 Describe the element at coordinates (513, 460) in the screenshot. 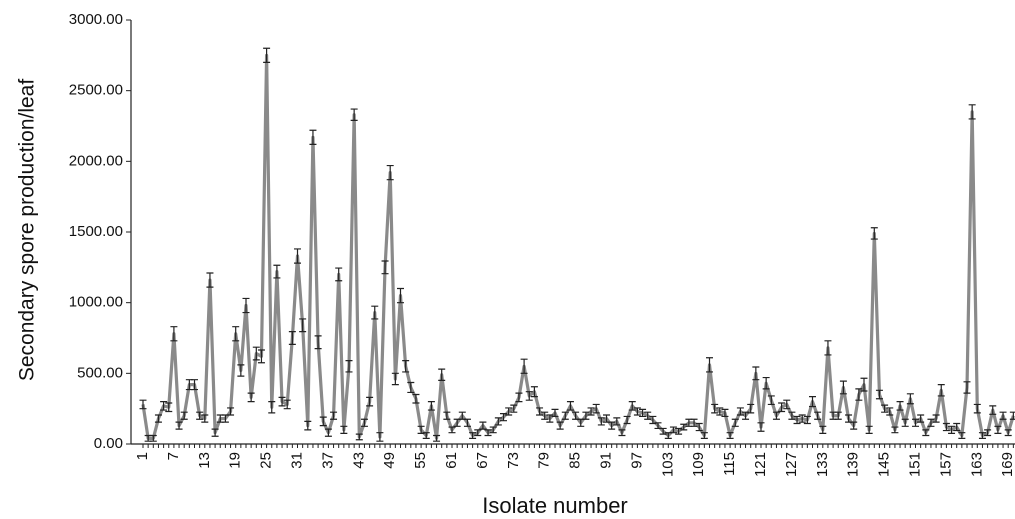

I see `x-tick-label: 73` at that location.